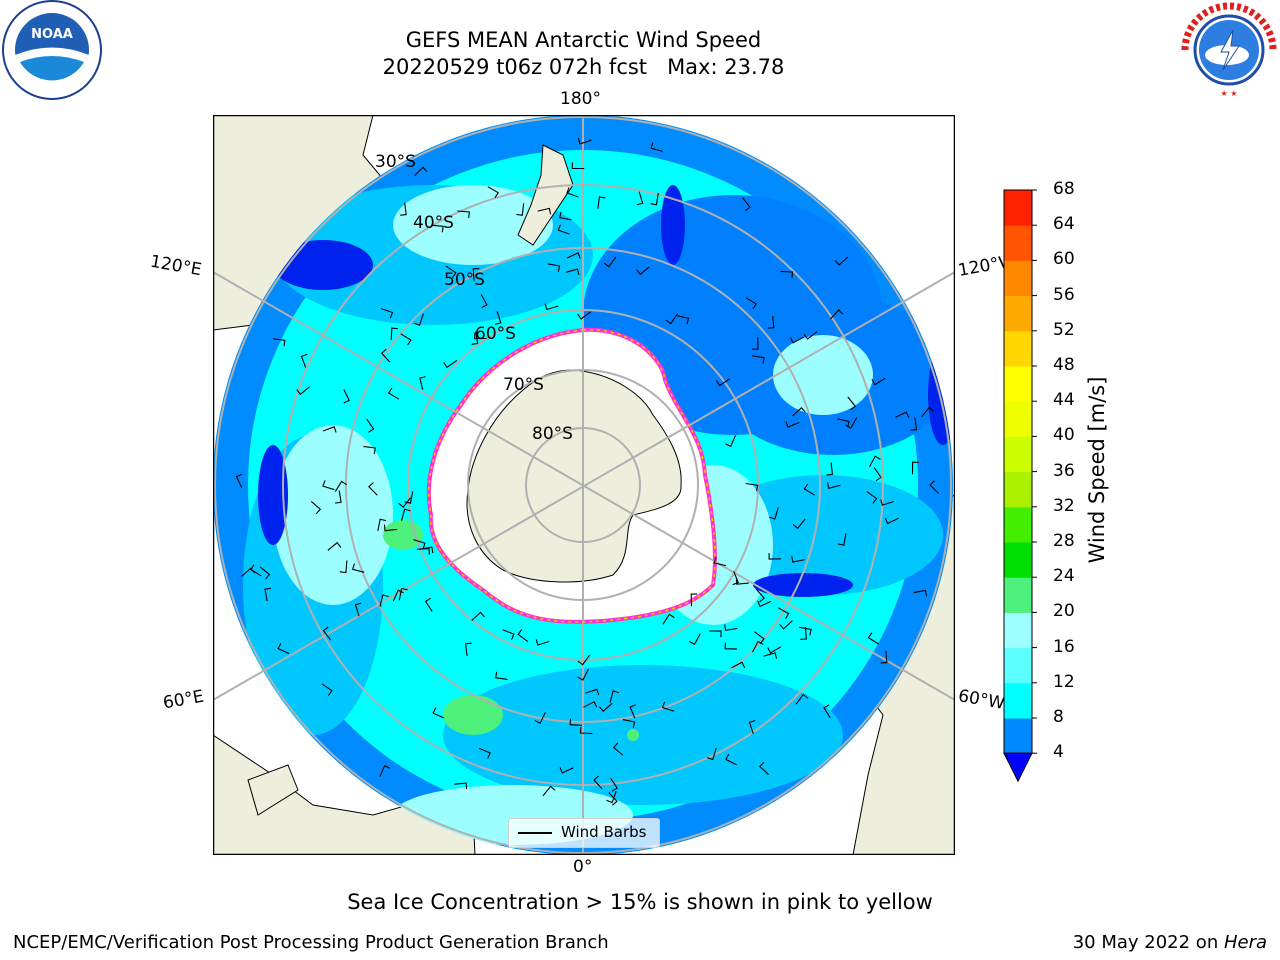 The width and height of the screenshot is (1280, 960). I want to click on lat-label-30s: 30°S, so click(395, 162).